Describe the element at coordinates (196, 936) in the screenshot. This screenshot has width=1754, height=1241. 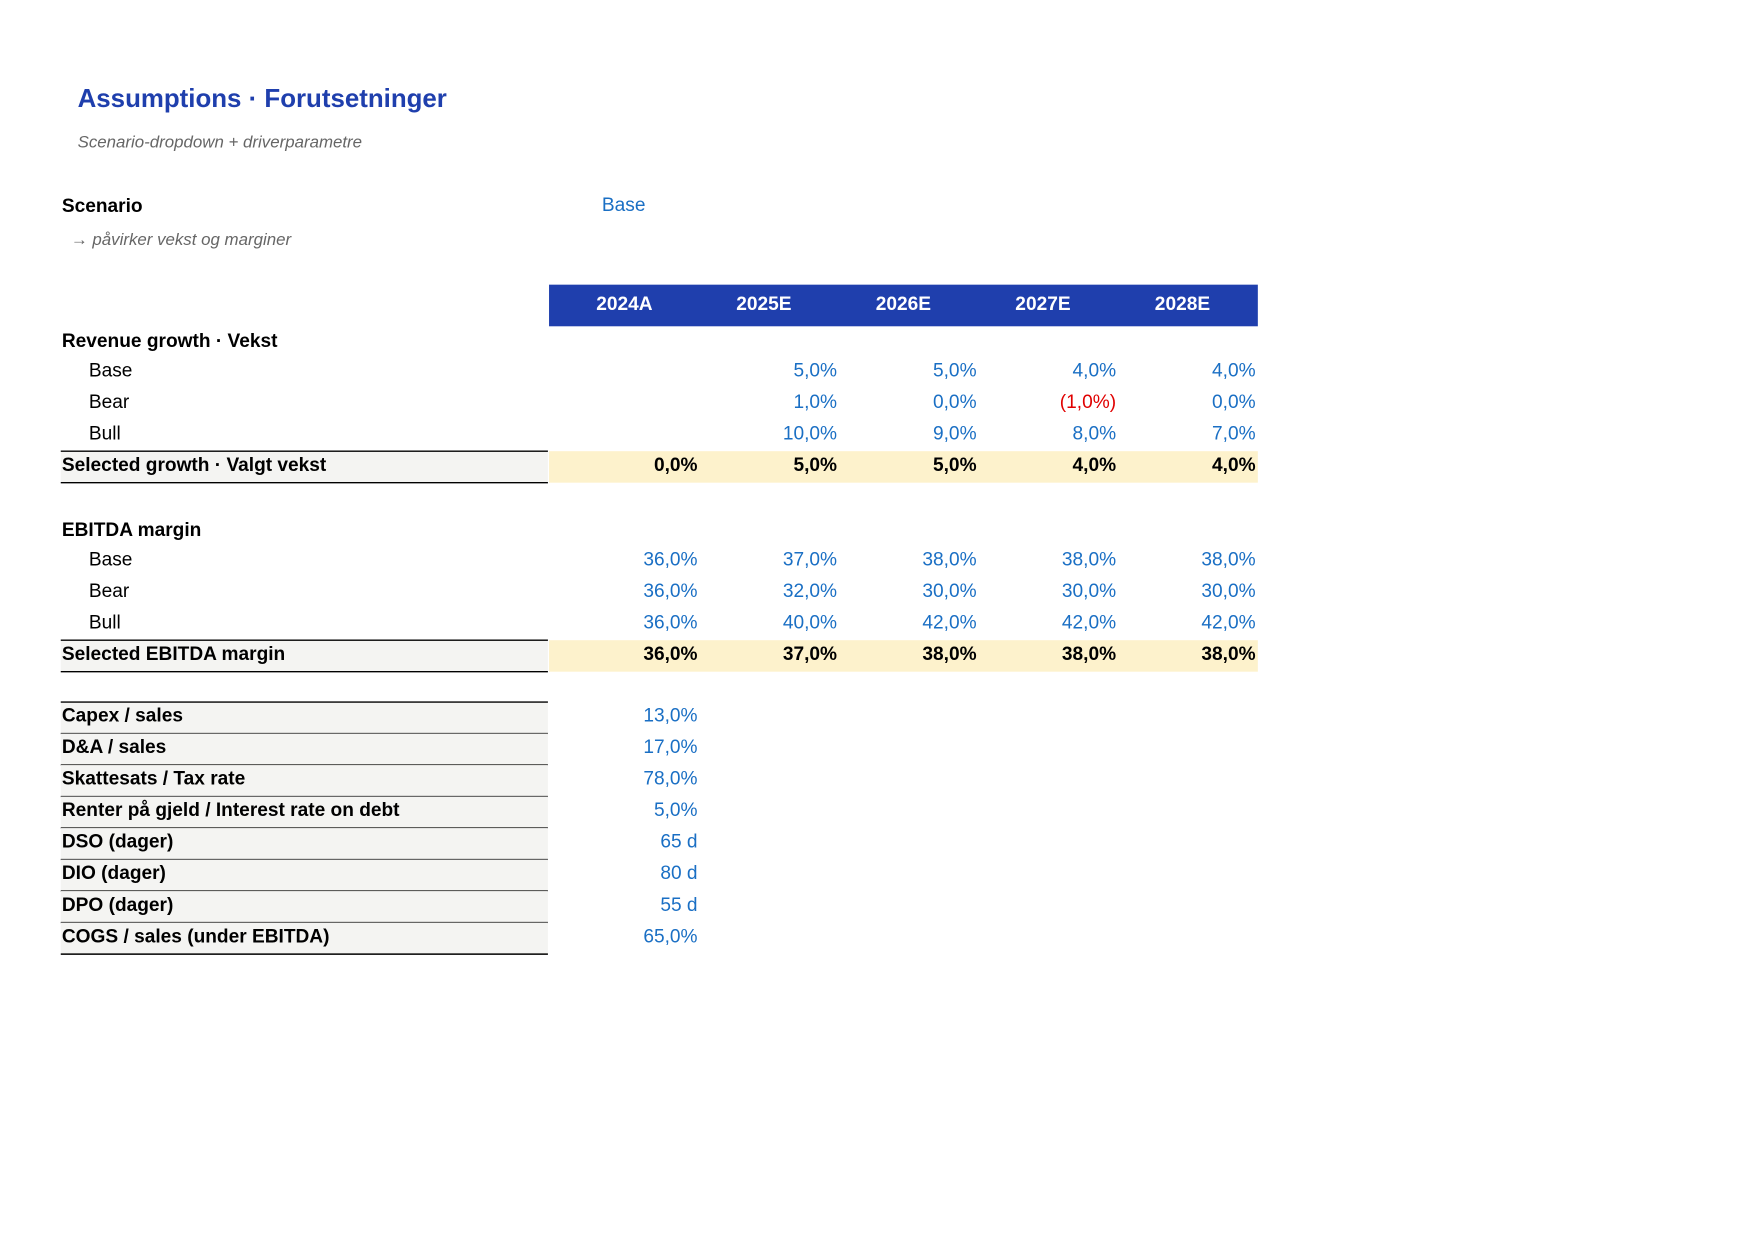
I see `param-label: COGS / sales (under EBITDA)` at that location.